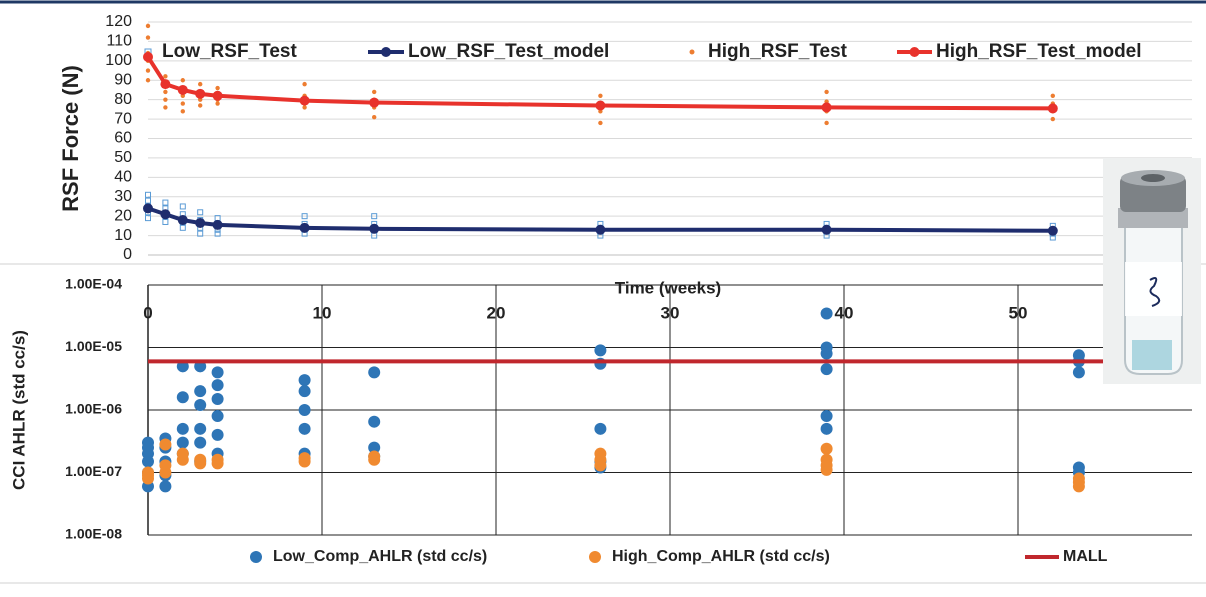 Image resolution: width=1206 pixels, height=597 pixels. What do you see at coordinates (1085, 556) in the screenshot?
I see `legend-label: MALL` at bounding box center [1085, 556].